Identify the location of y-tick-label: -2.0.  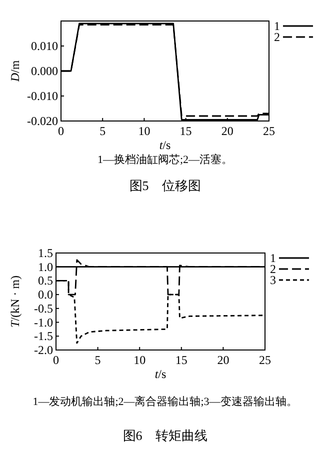
(43, 350).